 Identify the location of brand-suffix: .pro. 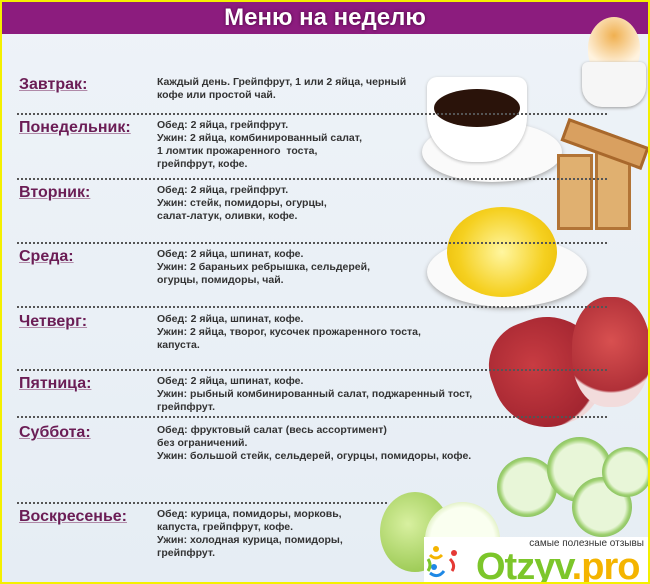
(606, 565).